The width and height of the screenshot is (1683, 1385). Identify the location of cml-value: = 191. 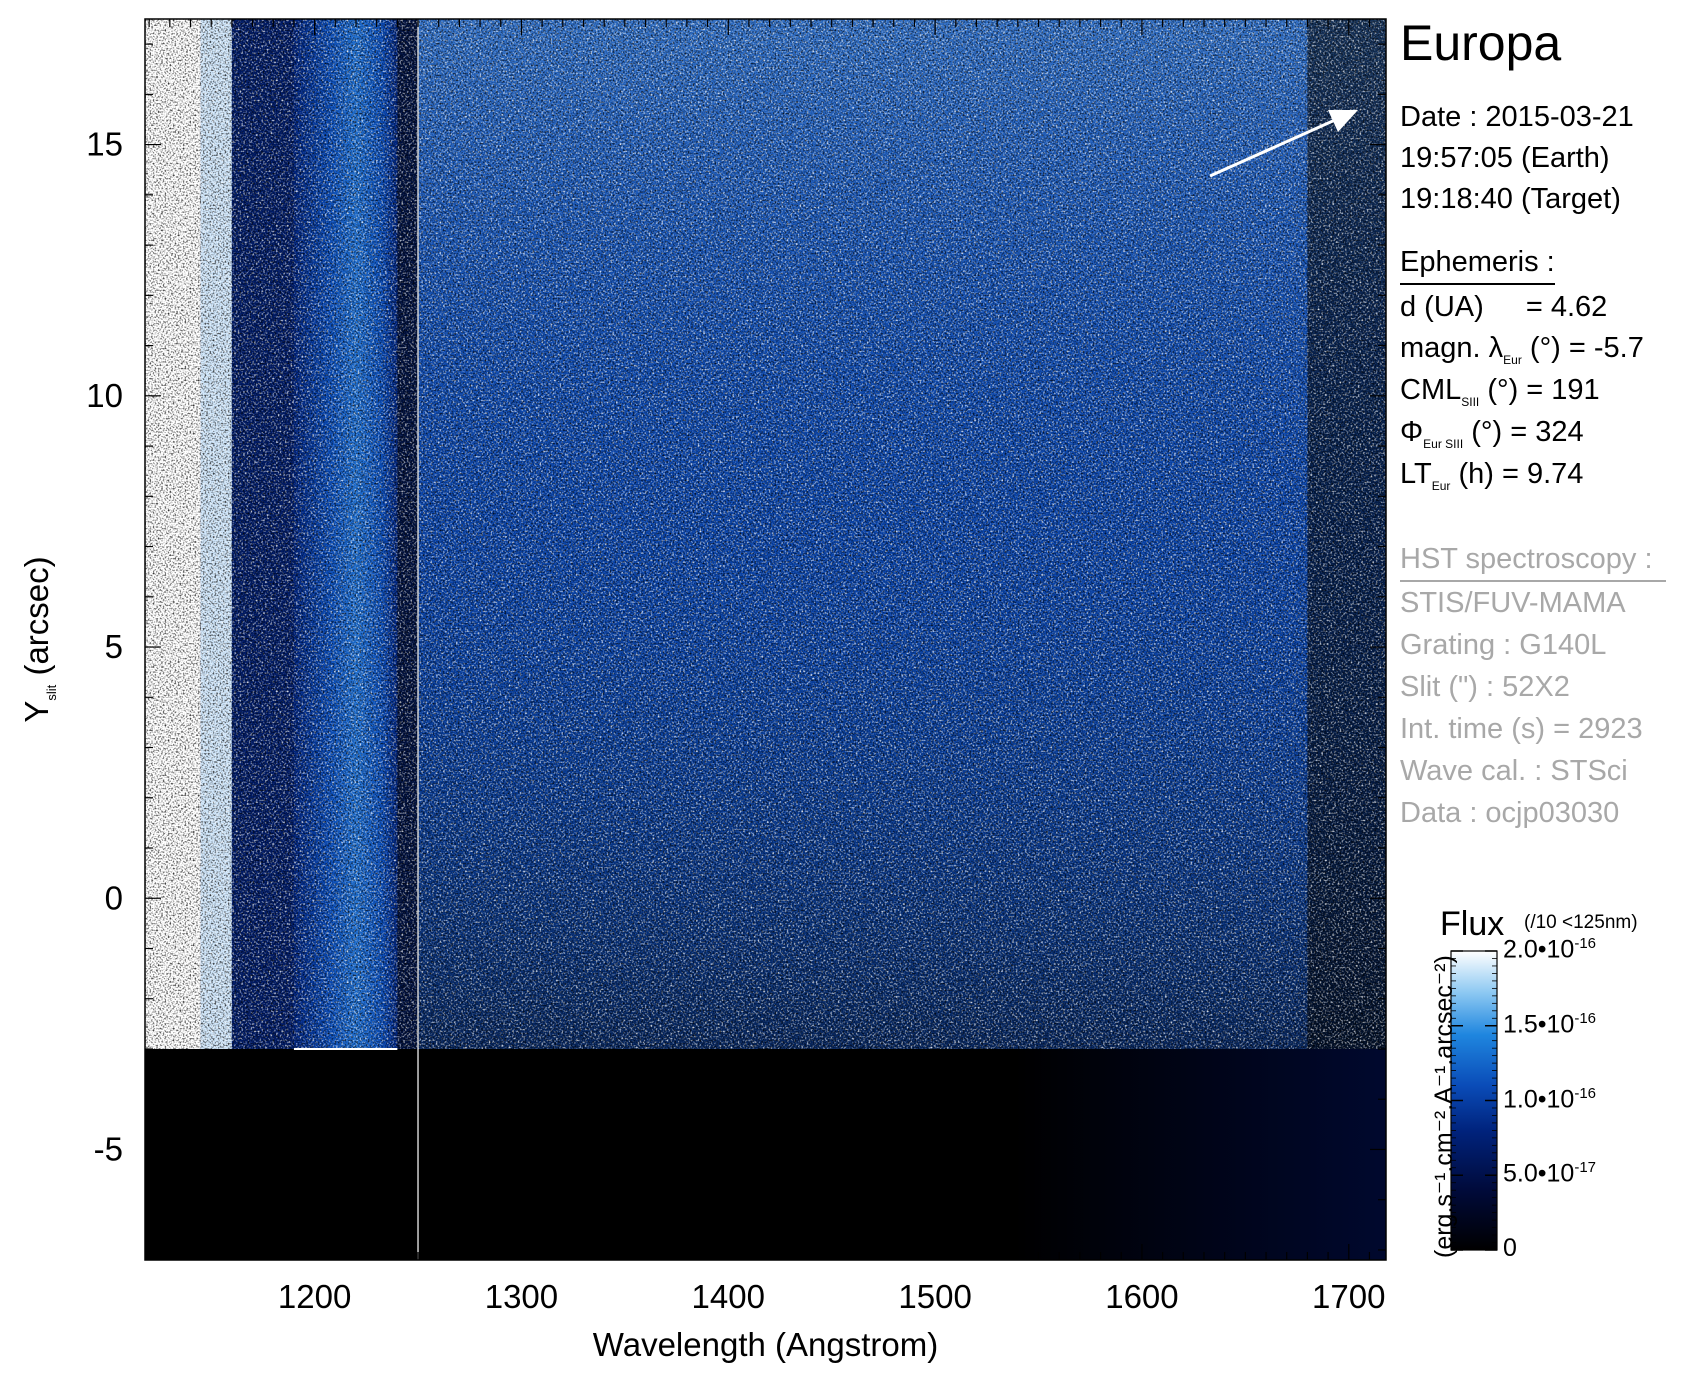
(1563, 390).